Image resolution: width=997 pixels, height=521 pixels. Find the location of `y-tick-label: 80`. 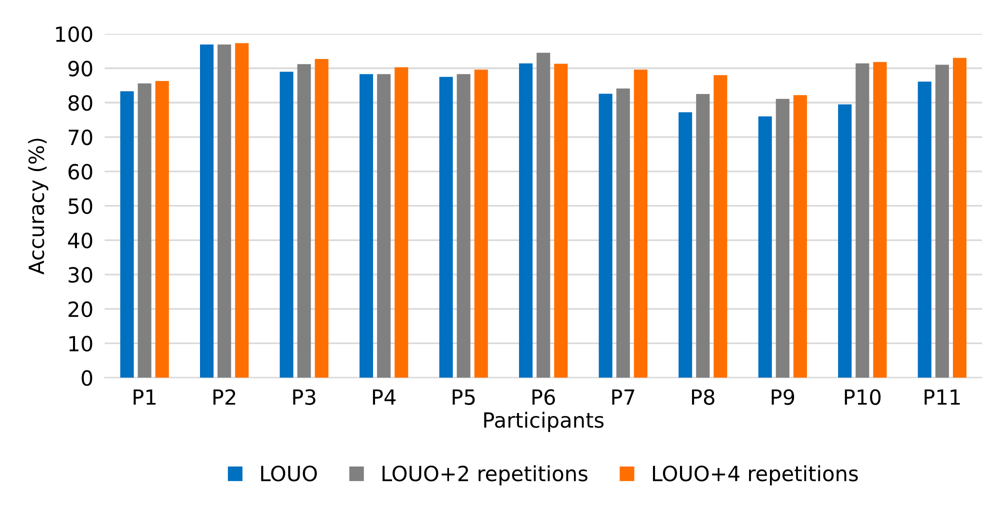

y-tick-label: 80 is located at coordinates (80, 103).